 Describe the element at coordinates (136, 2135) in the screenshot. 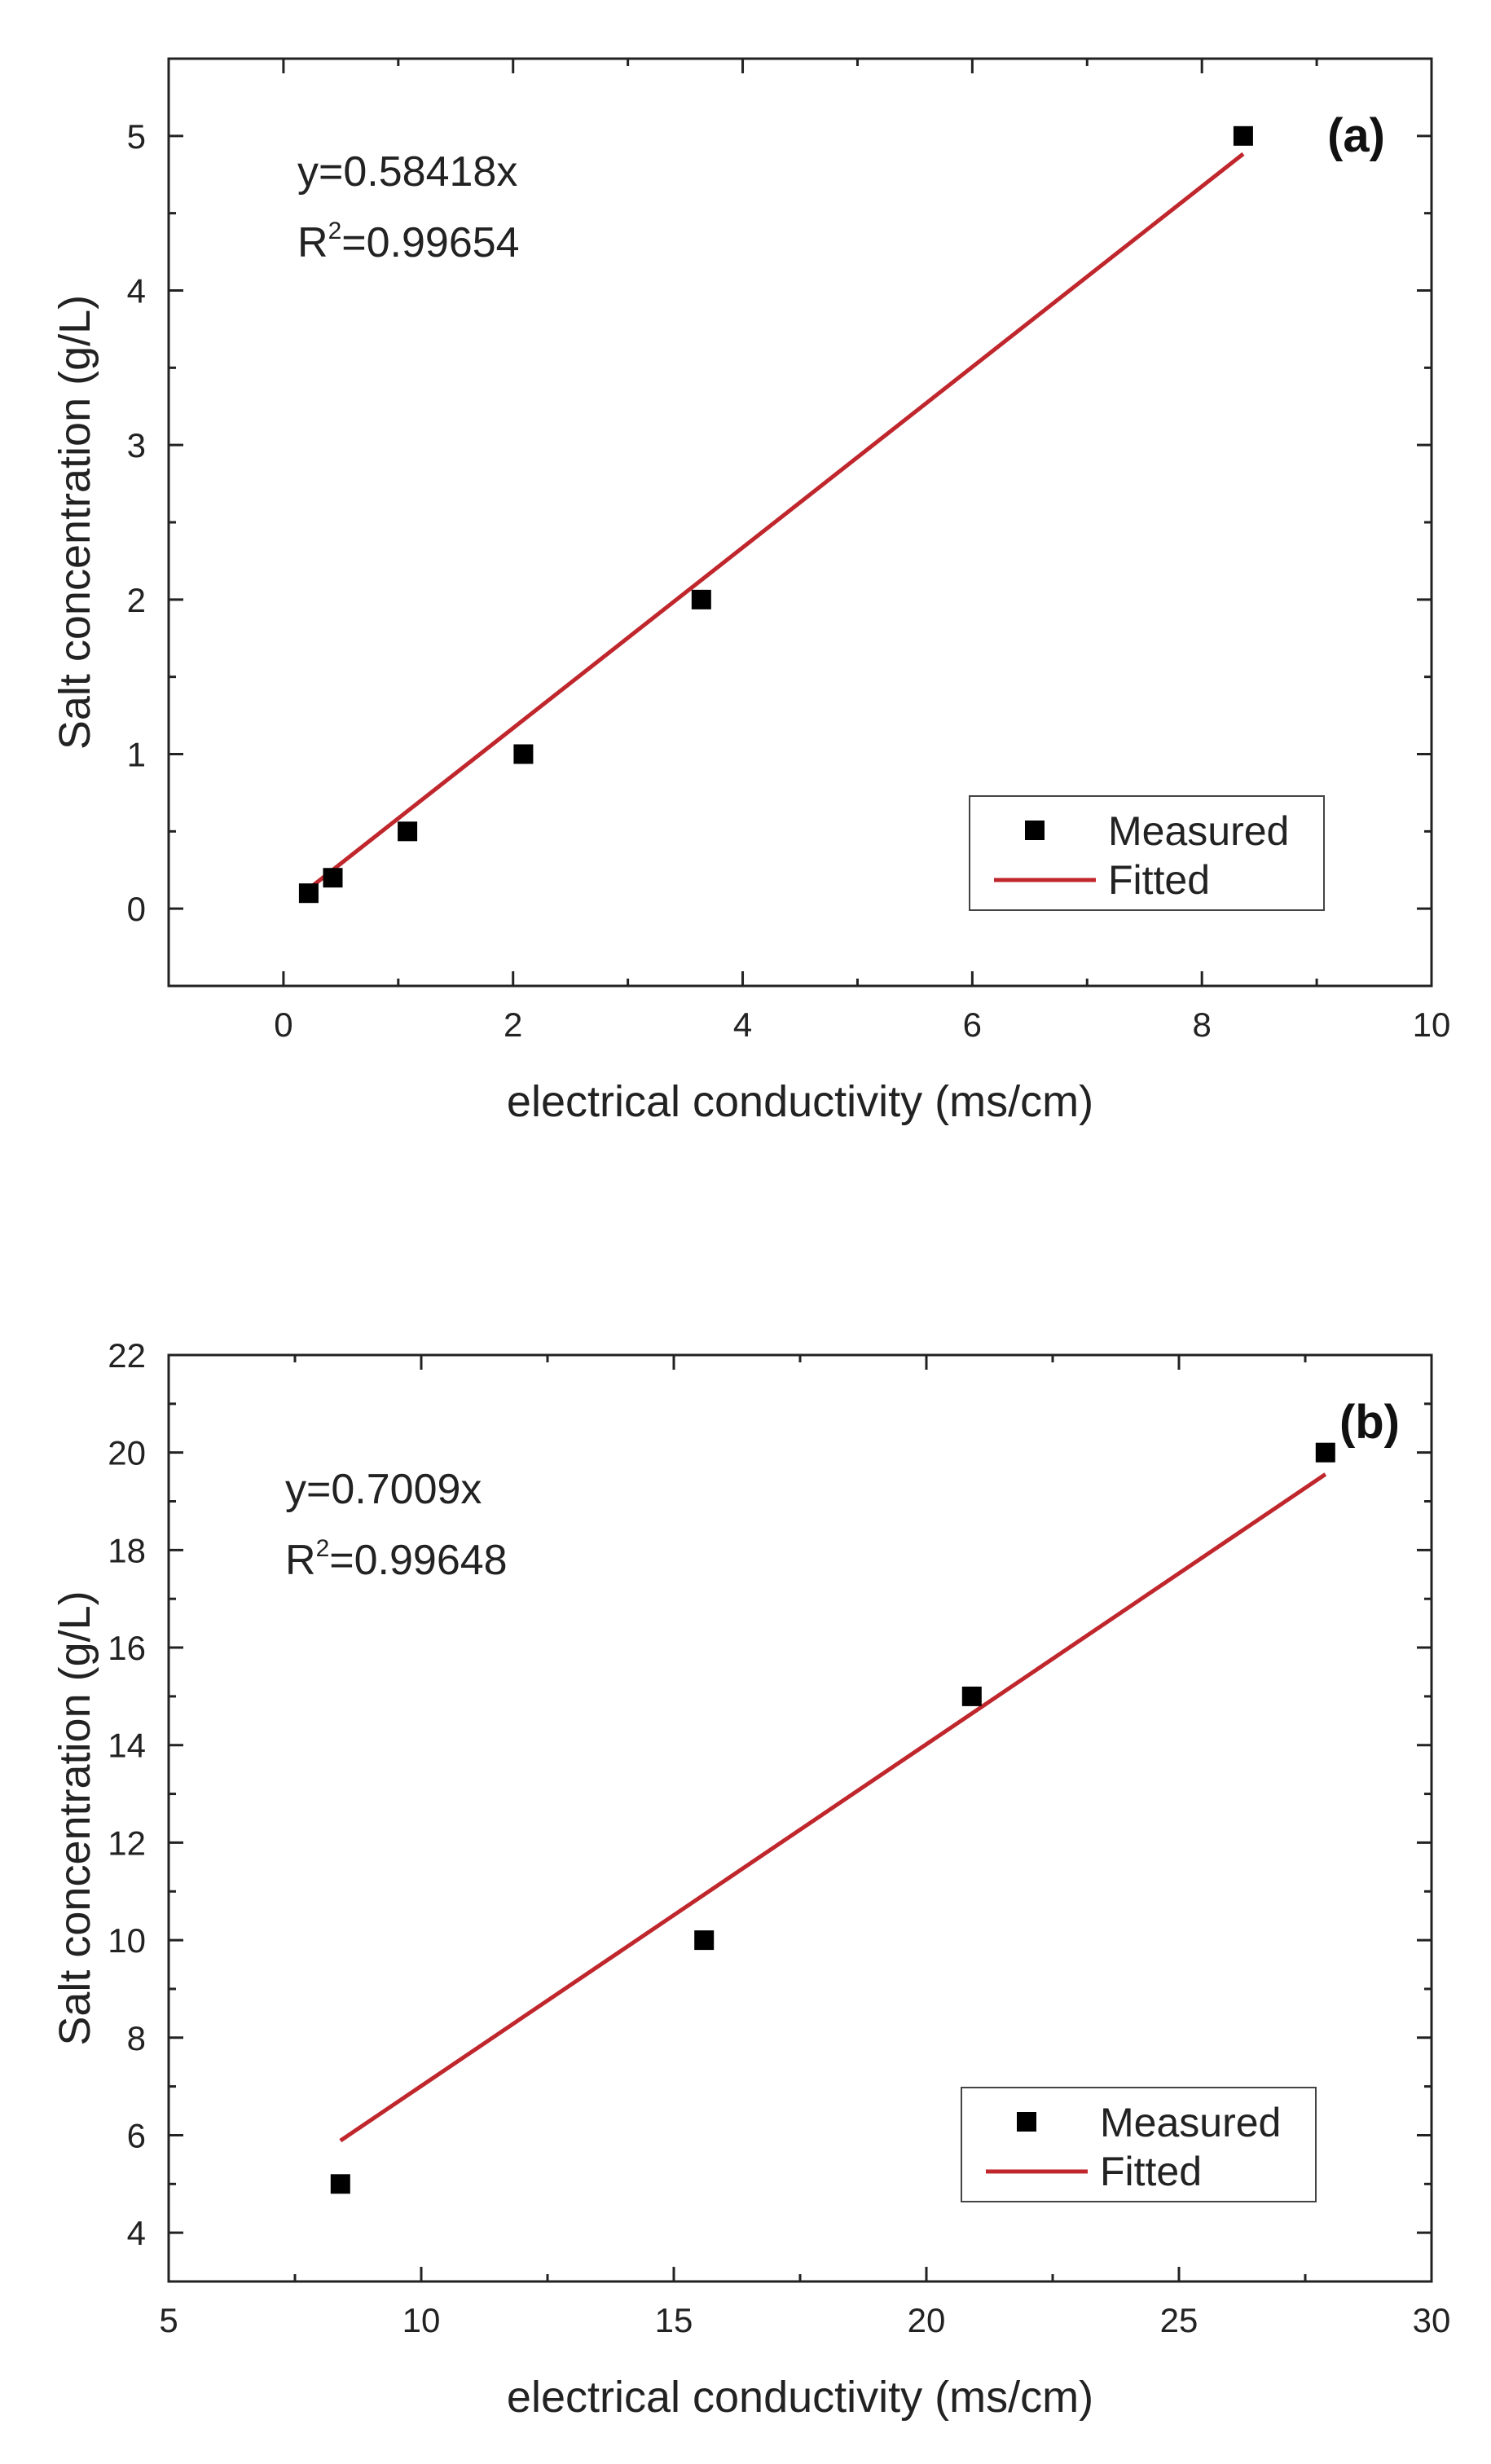

I see `y-tick-label: 6` at that location.